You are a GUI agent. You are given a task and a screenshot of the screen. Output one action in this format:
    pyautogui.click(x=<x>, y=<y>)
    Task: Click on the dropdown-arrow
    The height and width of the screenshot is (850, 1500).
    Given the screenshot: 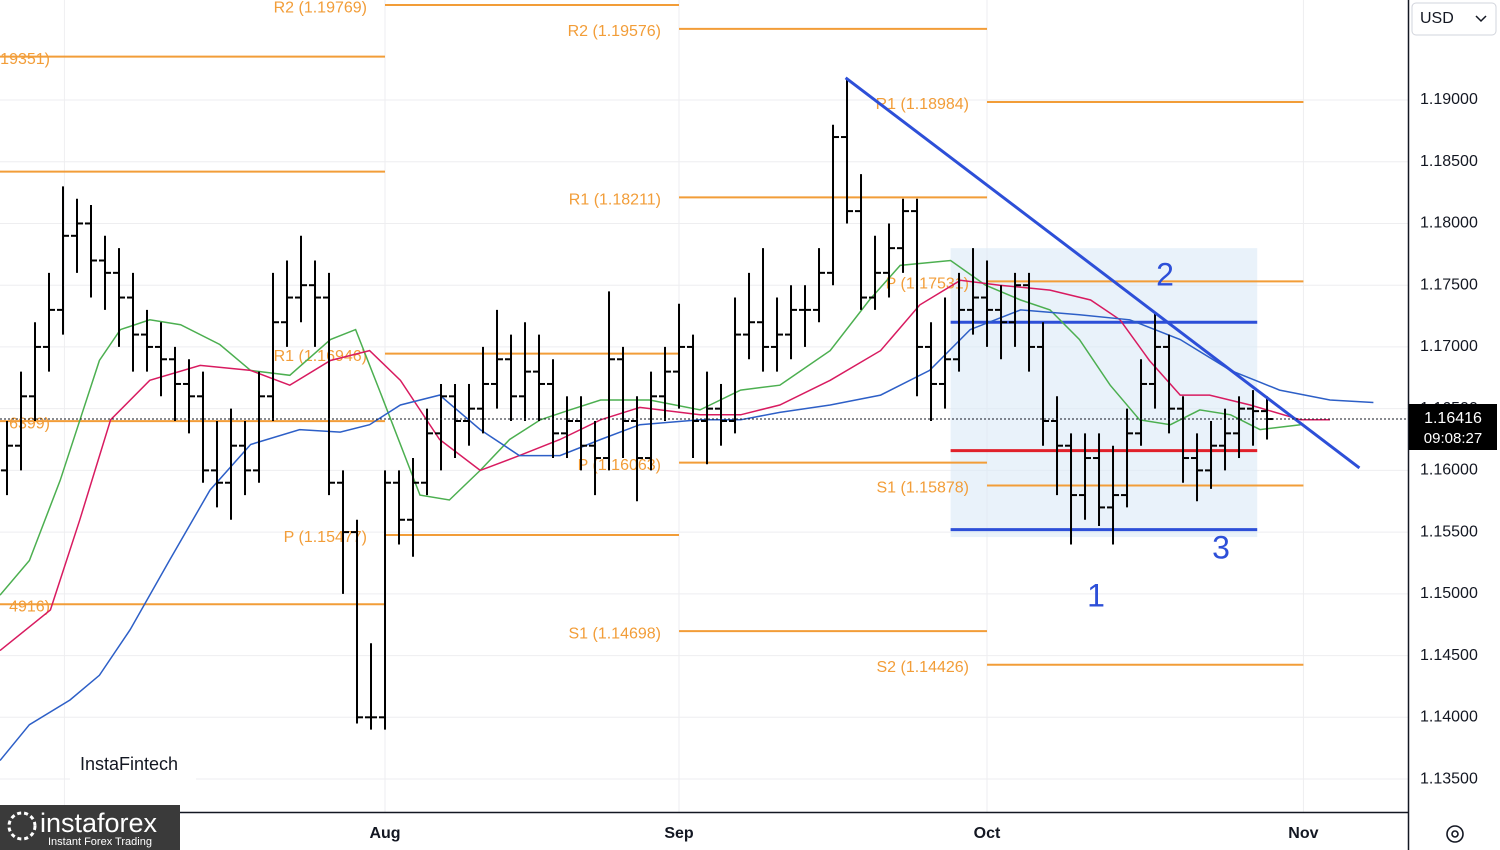 What is the action you would take?
    pyautogui.click(x=1481, y=19)
    